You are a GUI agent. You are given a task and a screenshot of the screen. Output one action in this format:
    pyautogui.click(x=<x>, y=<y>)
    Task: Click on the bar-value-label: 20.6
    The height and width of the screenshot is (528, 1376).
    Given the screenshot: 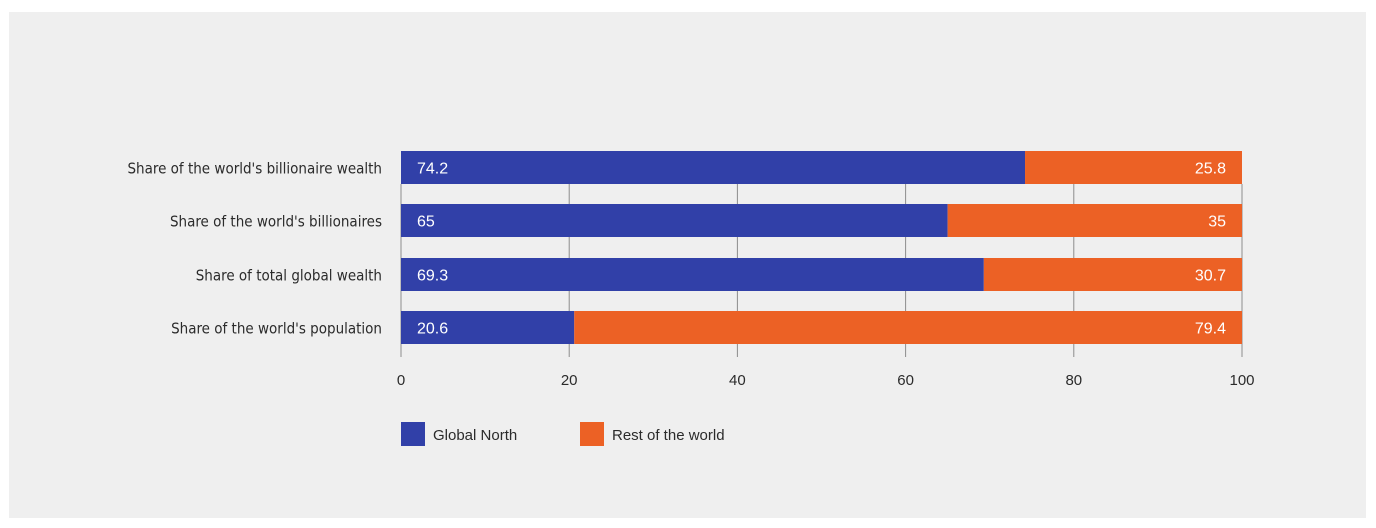 What is the action you would take?
    pyautogui.click(x=432, y=329)
    